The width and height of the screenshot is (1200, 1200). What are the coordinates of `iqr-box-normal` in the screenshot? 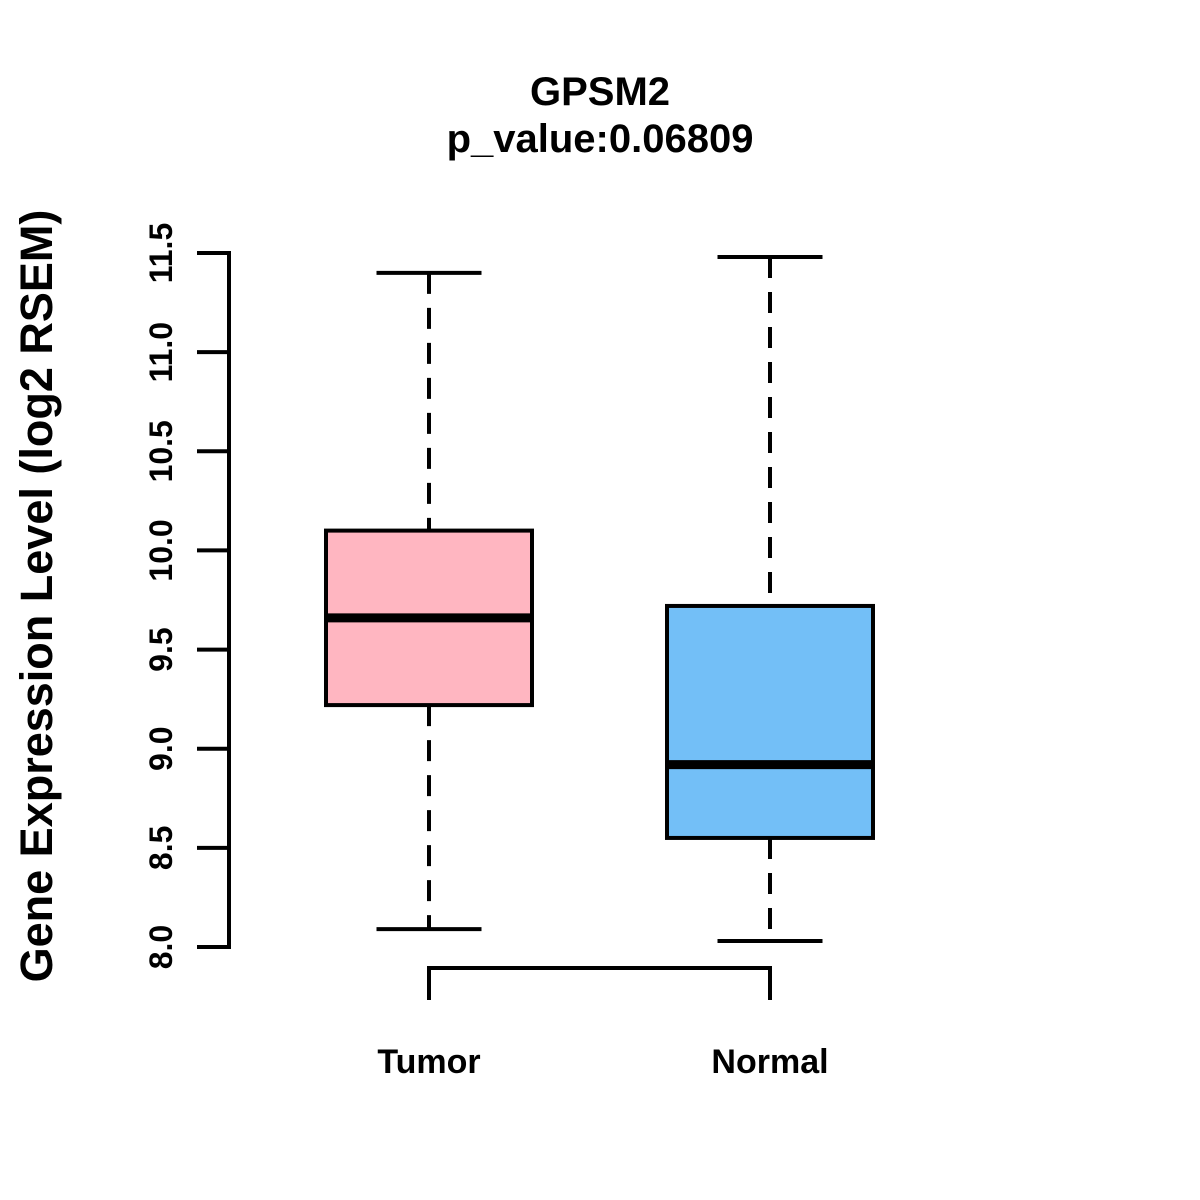 It's located at (770, 721).